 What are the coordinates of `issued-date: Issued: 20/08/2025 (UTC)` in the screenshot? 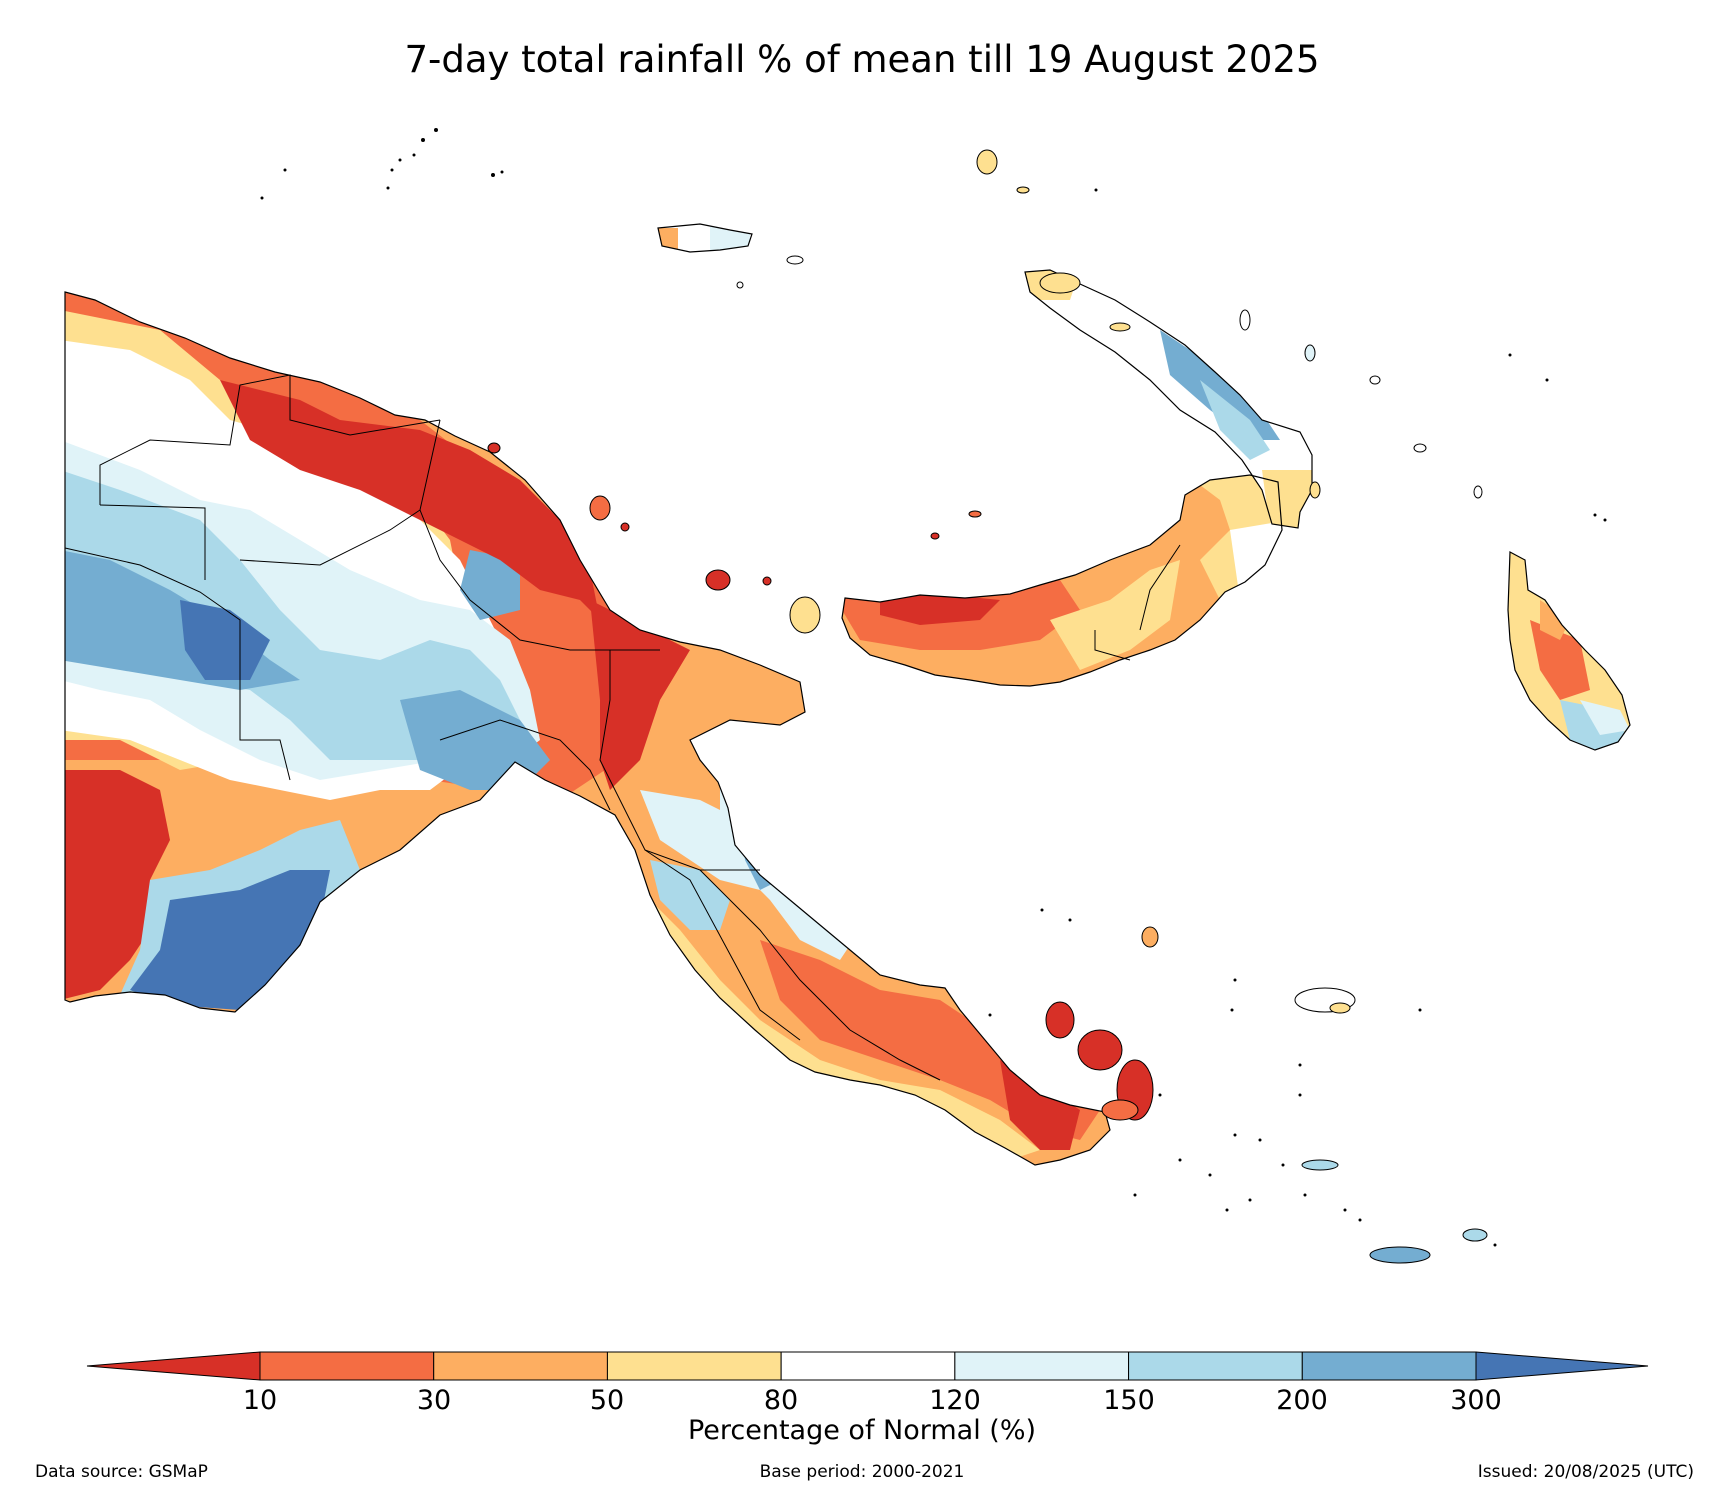 It's located at (1585, 1472).